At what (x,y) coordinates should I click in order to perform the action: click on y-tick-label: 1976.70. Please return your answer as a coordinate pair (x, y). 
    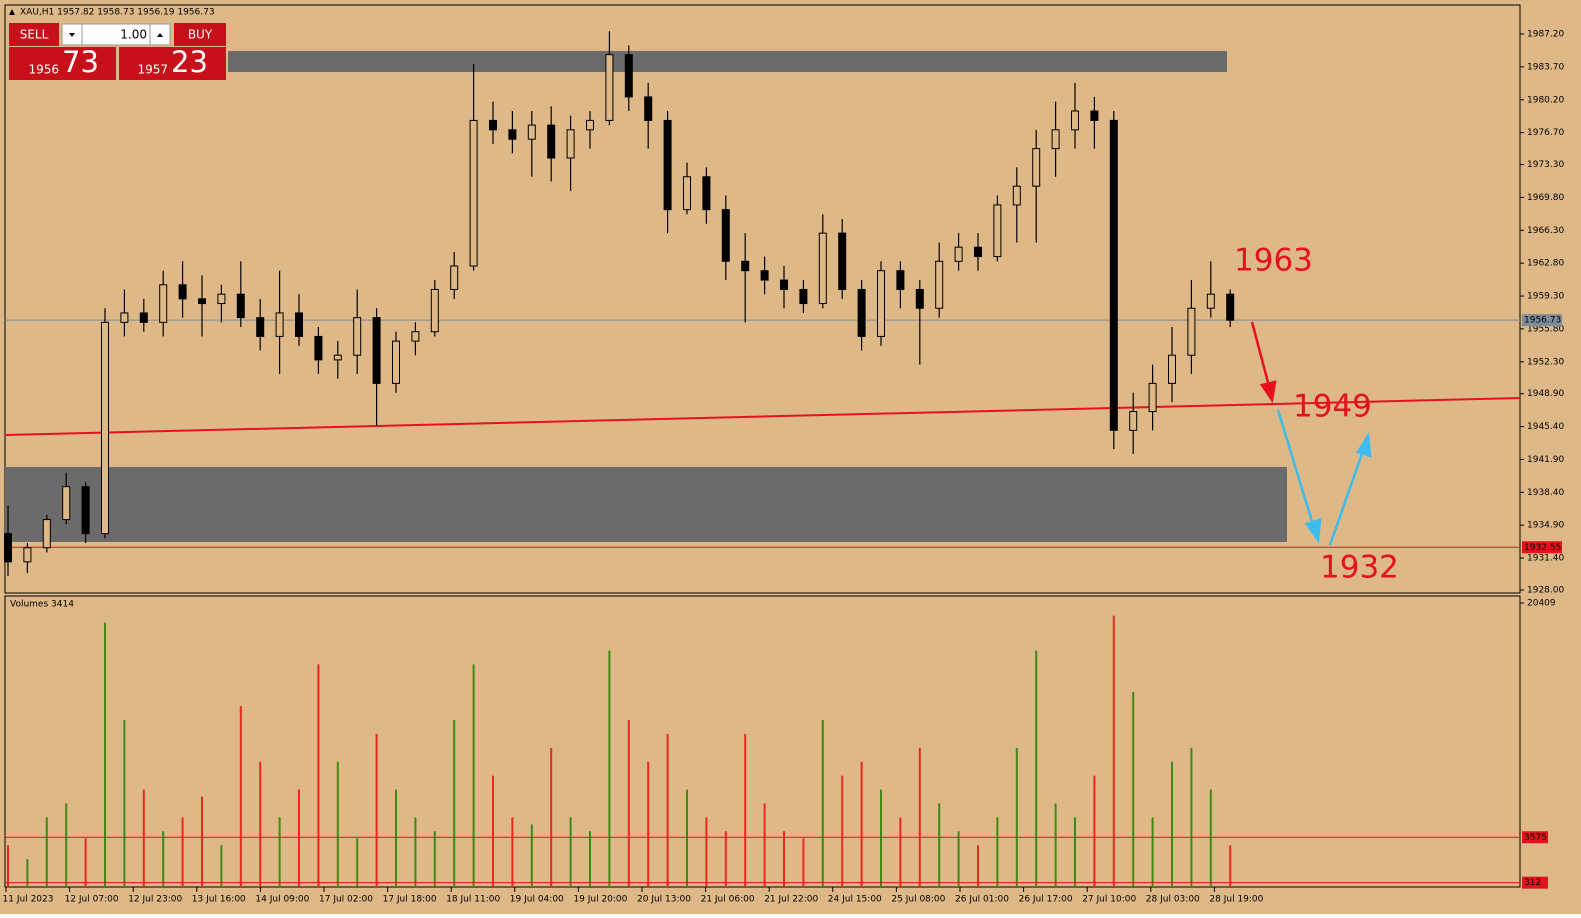
    Looking at the image, I should click on (1545, 133).